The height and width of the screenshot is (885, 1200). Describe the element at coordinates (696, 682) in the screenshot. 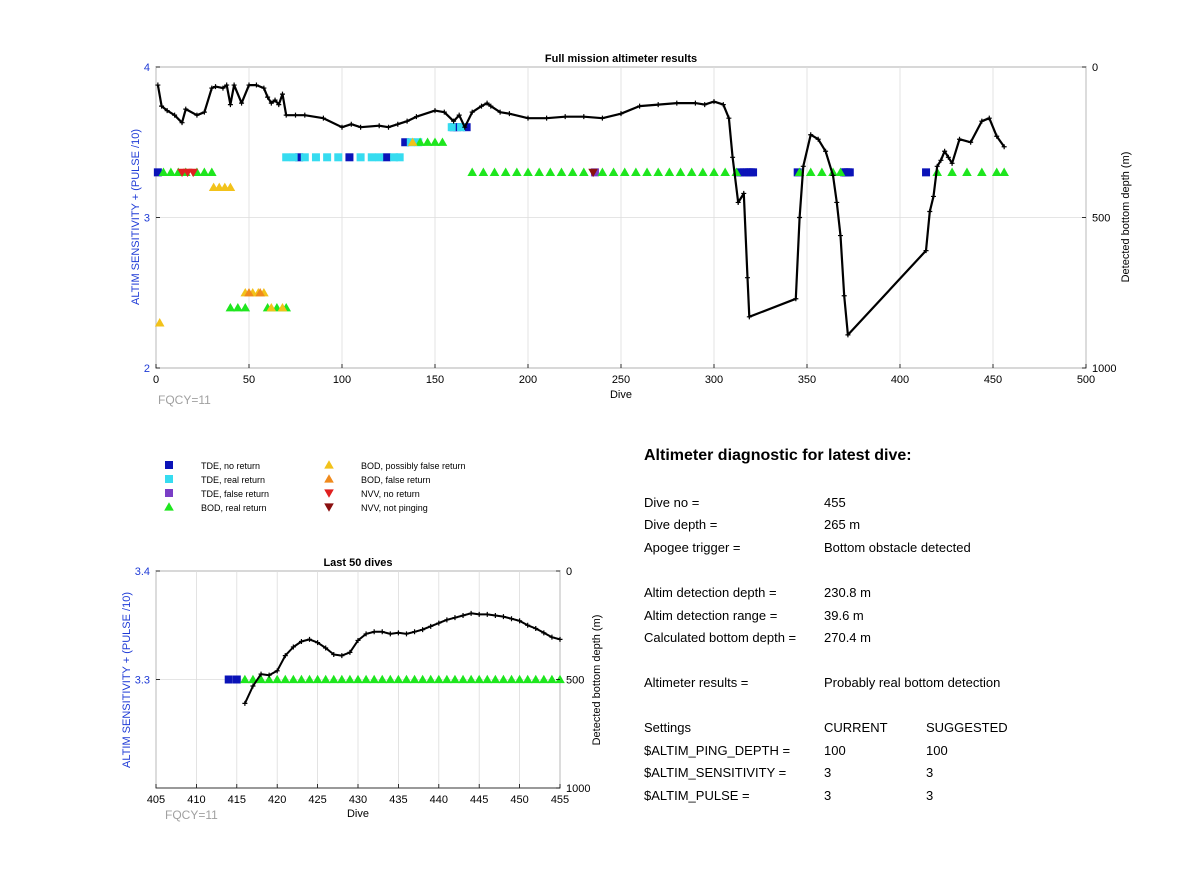

I see `diag-label: Altimeter results =` at that location.